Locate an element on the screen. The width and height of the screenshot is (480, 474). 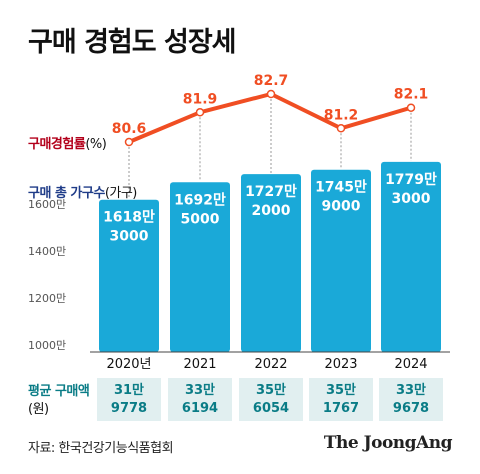
rate-label: 81.9 is located at coordinates (200, 99).